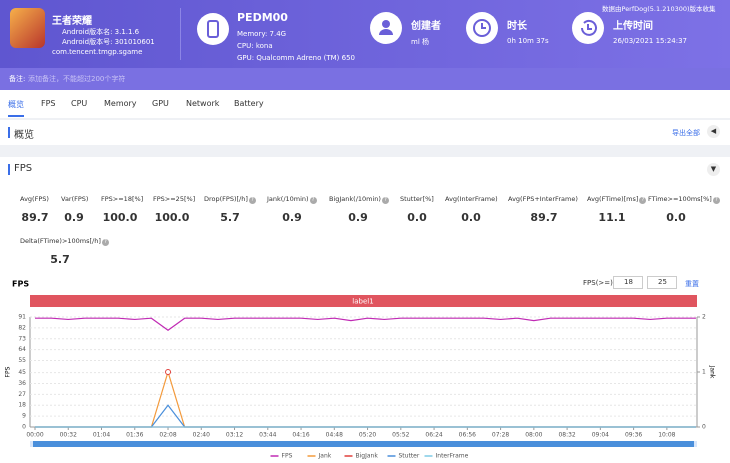 The height and width of the screenshot is (463, 730). I want to click on legend-label: Jank, so click(325, 456).